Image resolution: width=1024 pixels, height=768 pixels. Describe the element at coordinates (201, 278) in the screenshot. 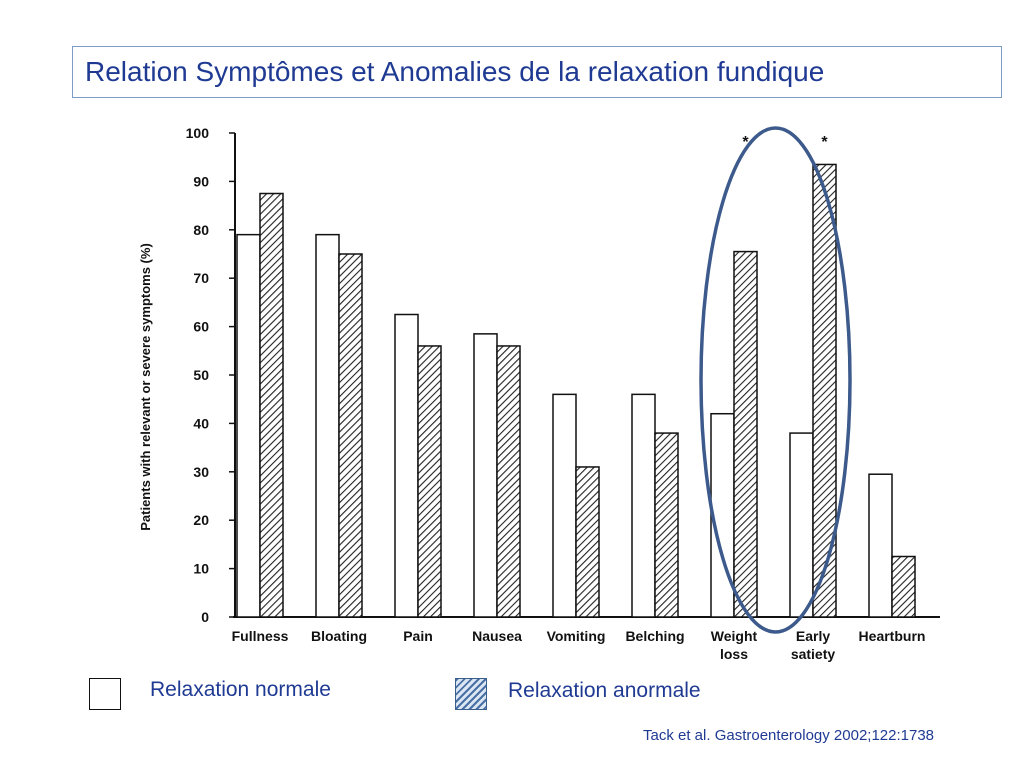

I see `y-tick-label: 70` at that location.